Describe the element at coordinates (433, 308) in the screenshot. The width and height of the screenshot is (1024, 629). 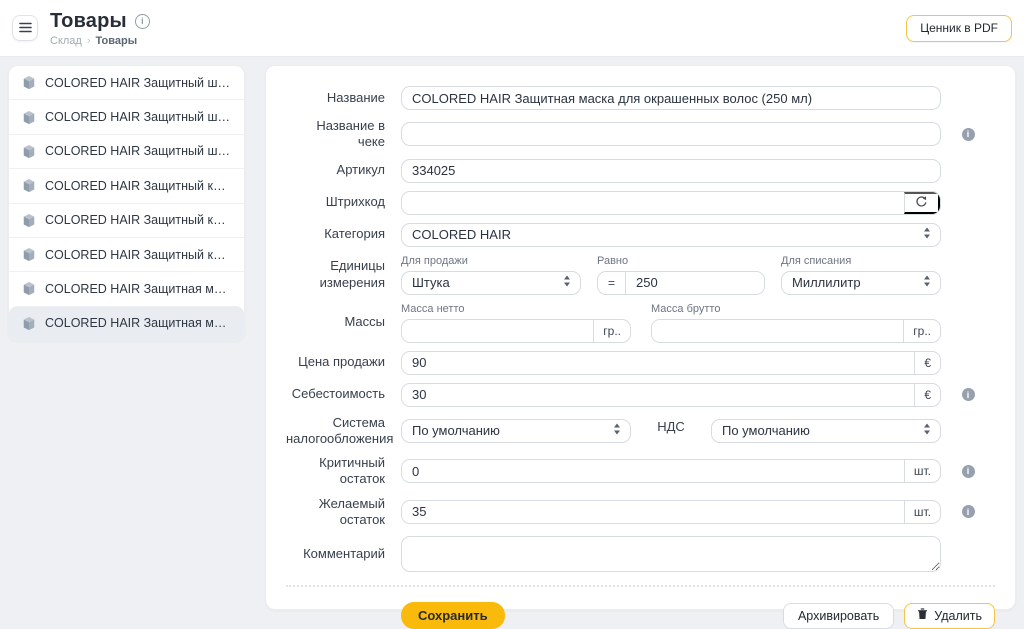
I see `mass-net-label: Масса нетто` at that location.